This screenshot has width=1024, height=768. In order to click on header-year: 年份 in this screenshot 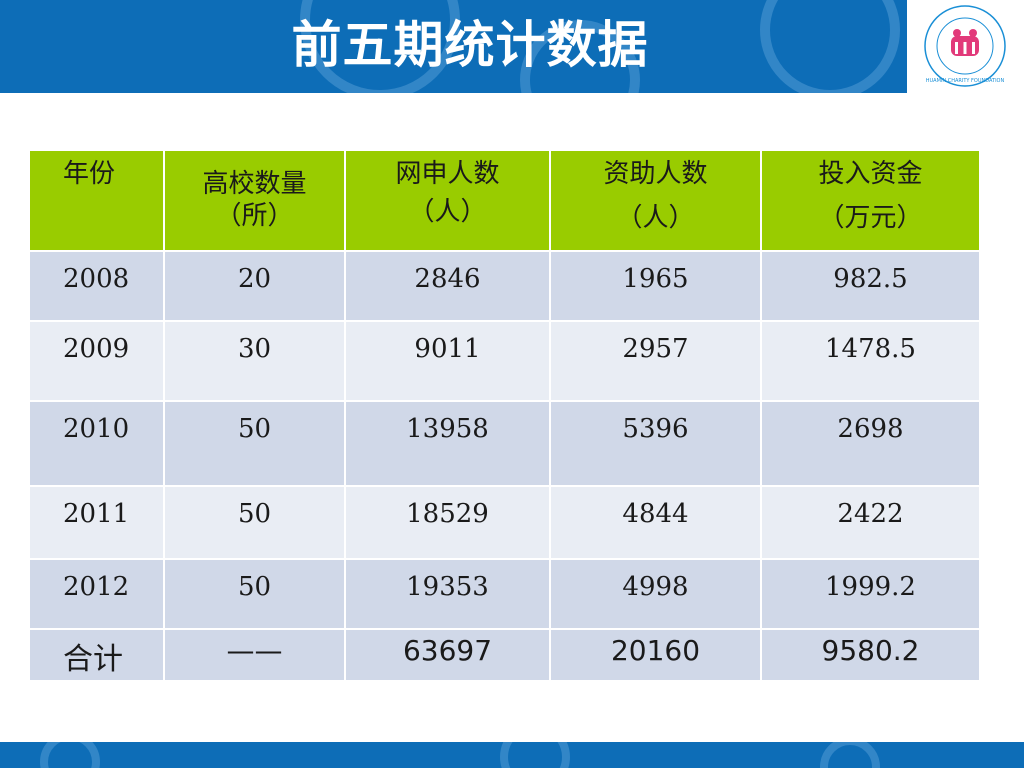, I will do `click(96, 200)`.